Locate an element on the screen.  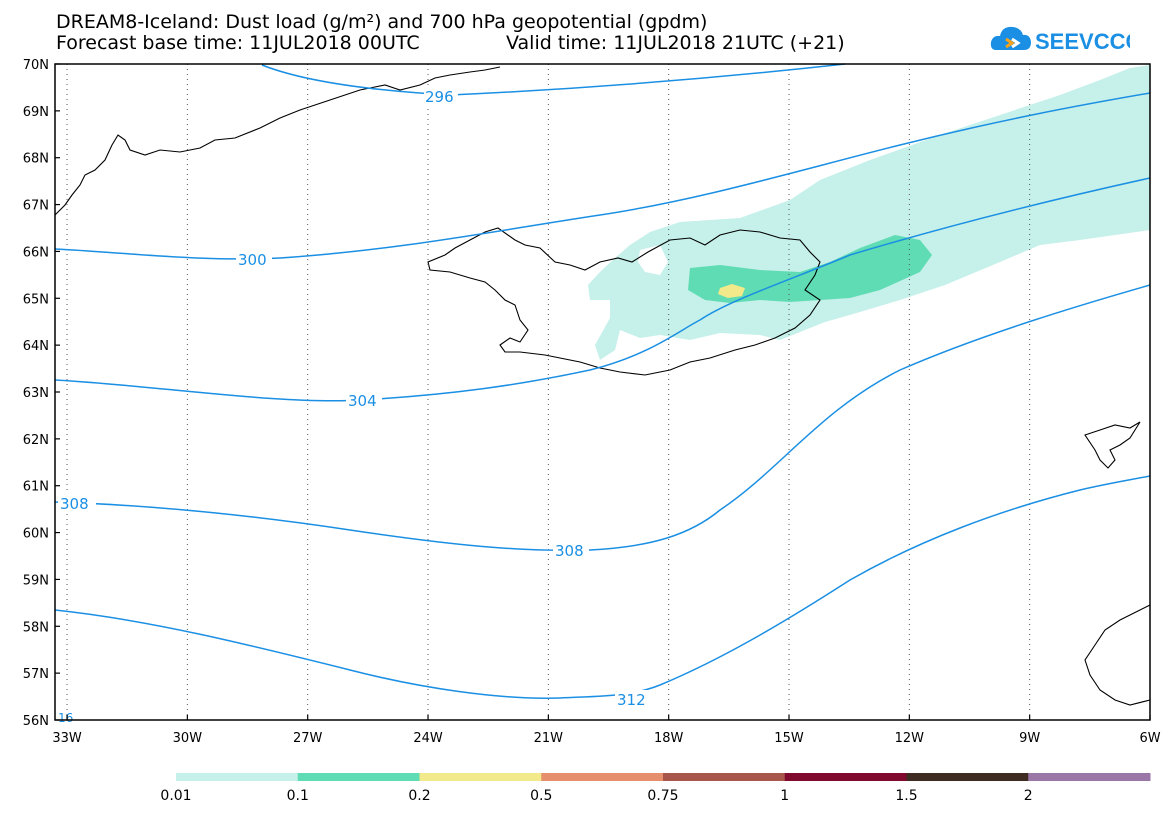
lon-label: 6W is located at coordinates (1149, 738).